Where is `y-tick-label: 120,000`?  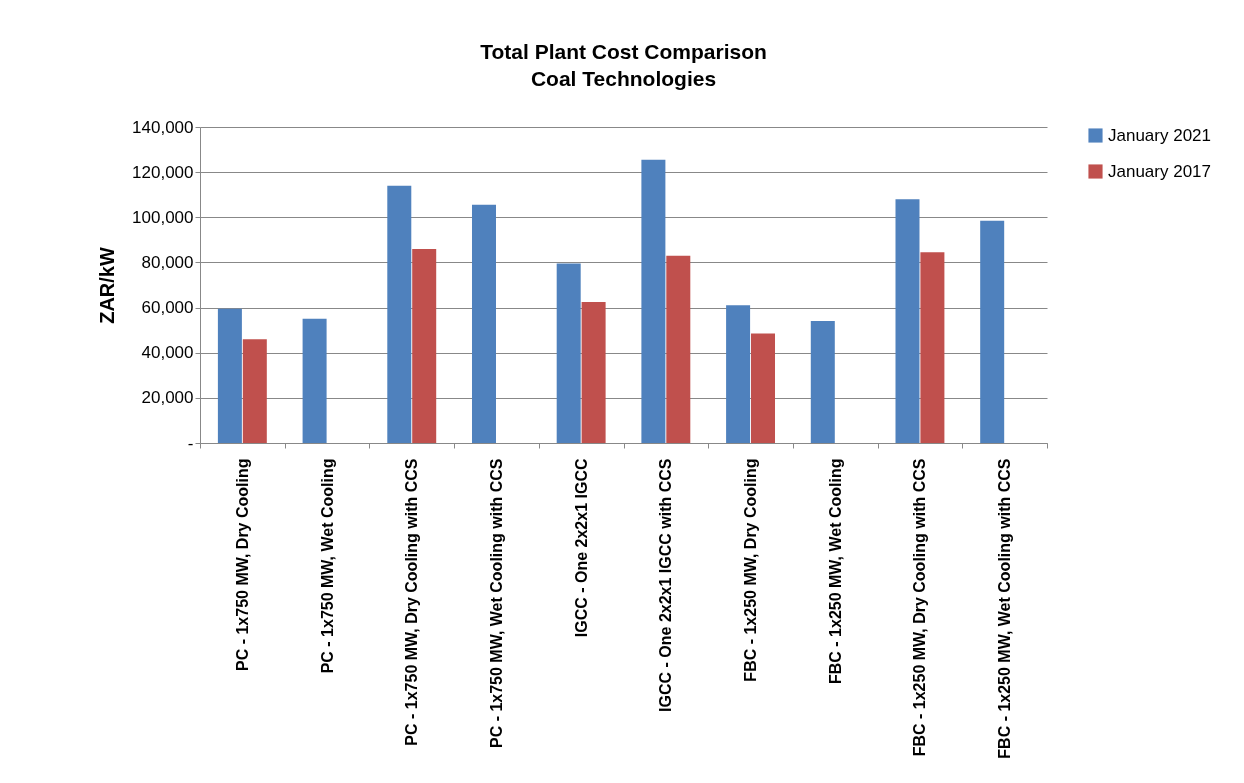
y-tick-label: 120,000 is located at coordinates (163, 172).